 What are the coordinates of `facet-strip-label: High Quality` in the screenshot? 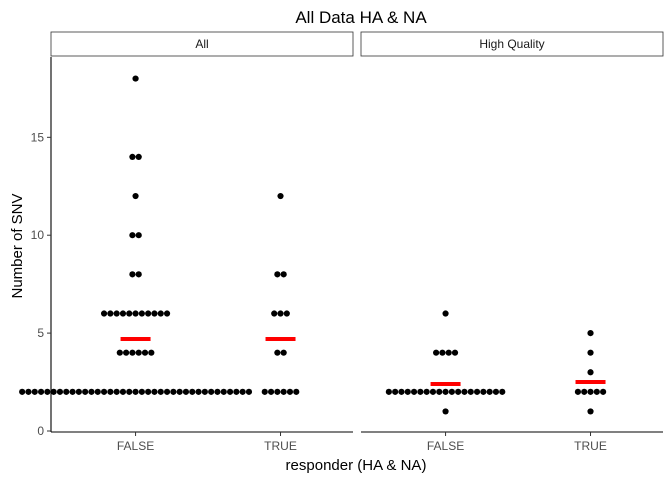 It's located at (511, 44).